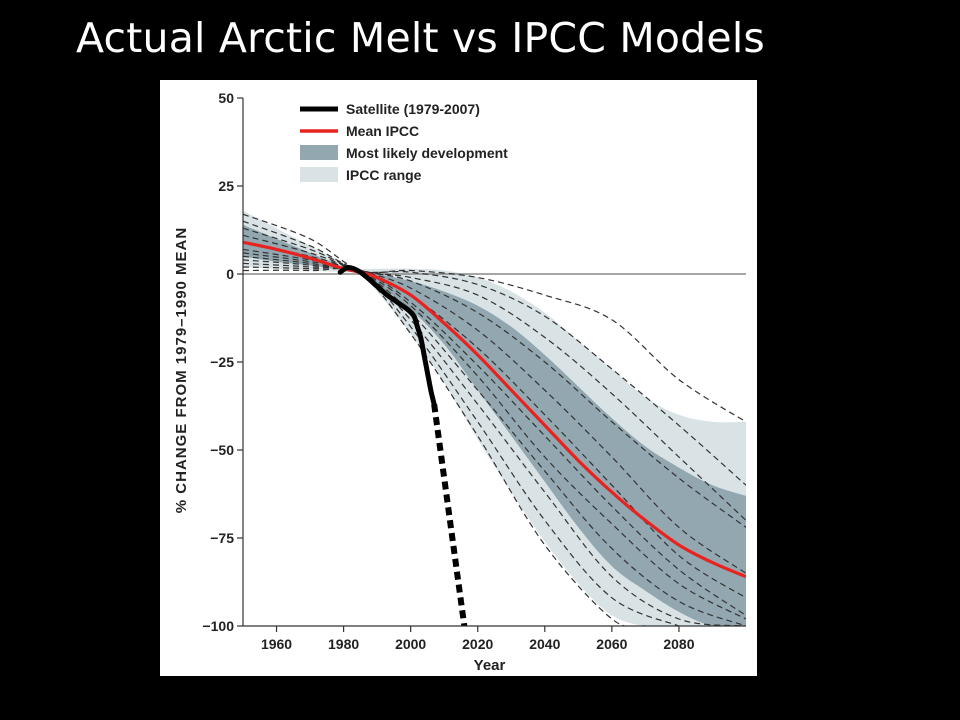 This screenshot has height=720, width=960. I want to click on satellite-extrapolation-line, so click(449, 515).